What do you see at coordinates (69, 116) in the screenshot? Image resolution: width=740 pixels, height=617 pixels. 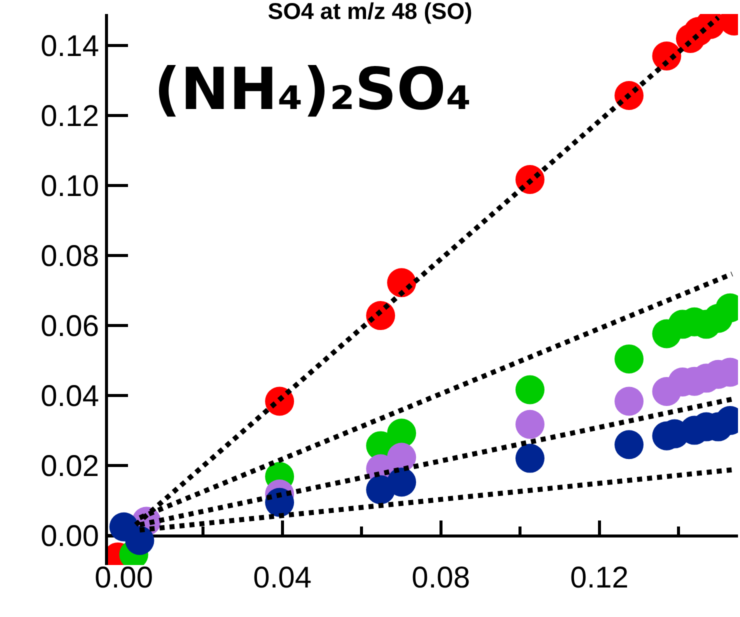 I see `y-tick-label: 0.12` at bounding box center [69, 116].